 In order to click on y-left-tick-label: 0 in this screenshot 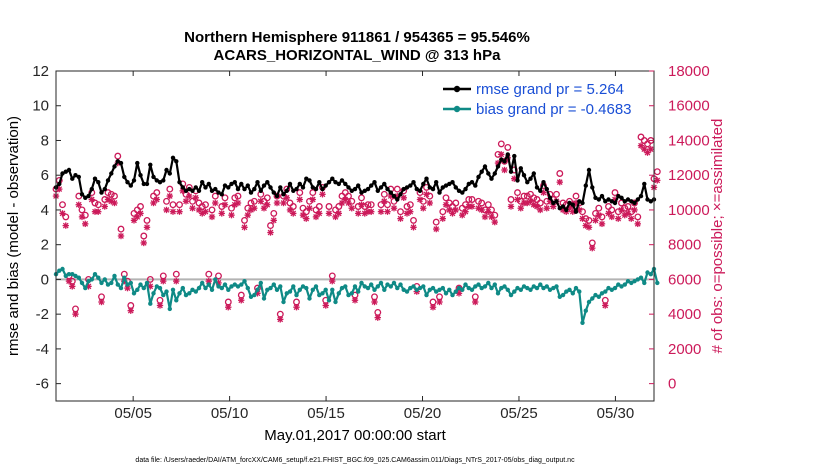, I will do `click(45, 279)`.